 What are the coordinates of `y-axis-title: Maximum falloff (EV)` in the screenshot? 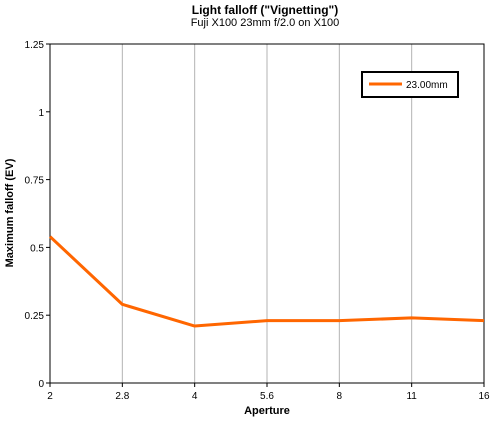 It's located at (10, 212).